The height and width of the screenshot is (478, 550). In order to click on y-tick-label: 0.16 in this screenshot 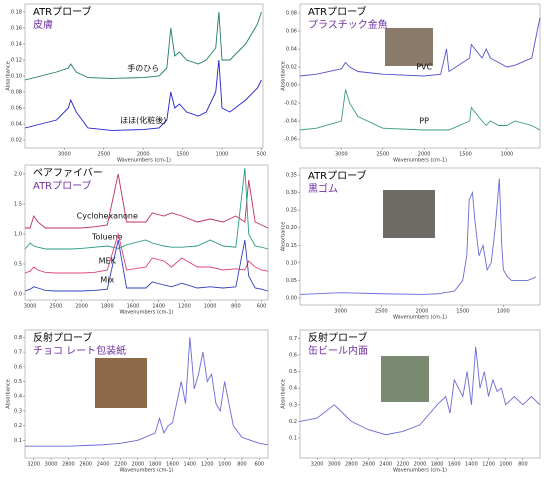, I will do `click(16, 29)`.